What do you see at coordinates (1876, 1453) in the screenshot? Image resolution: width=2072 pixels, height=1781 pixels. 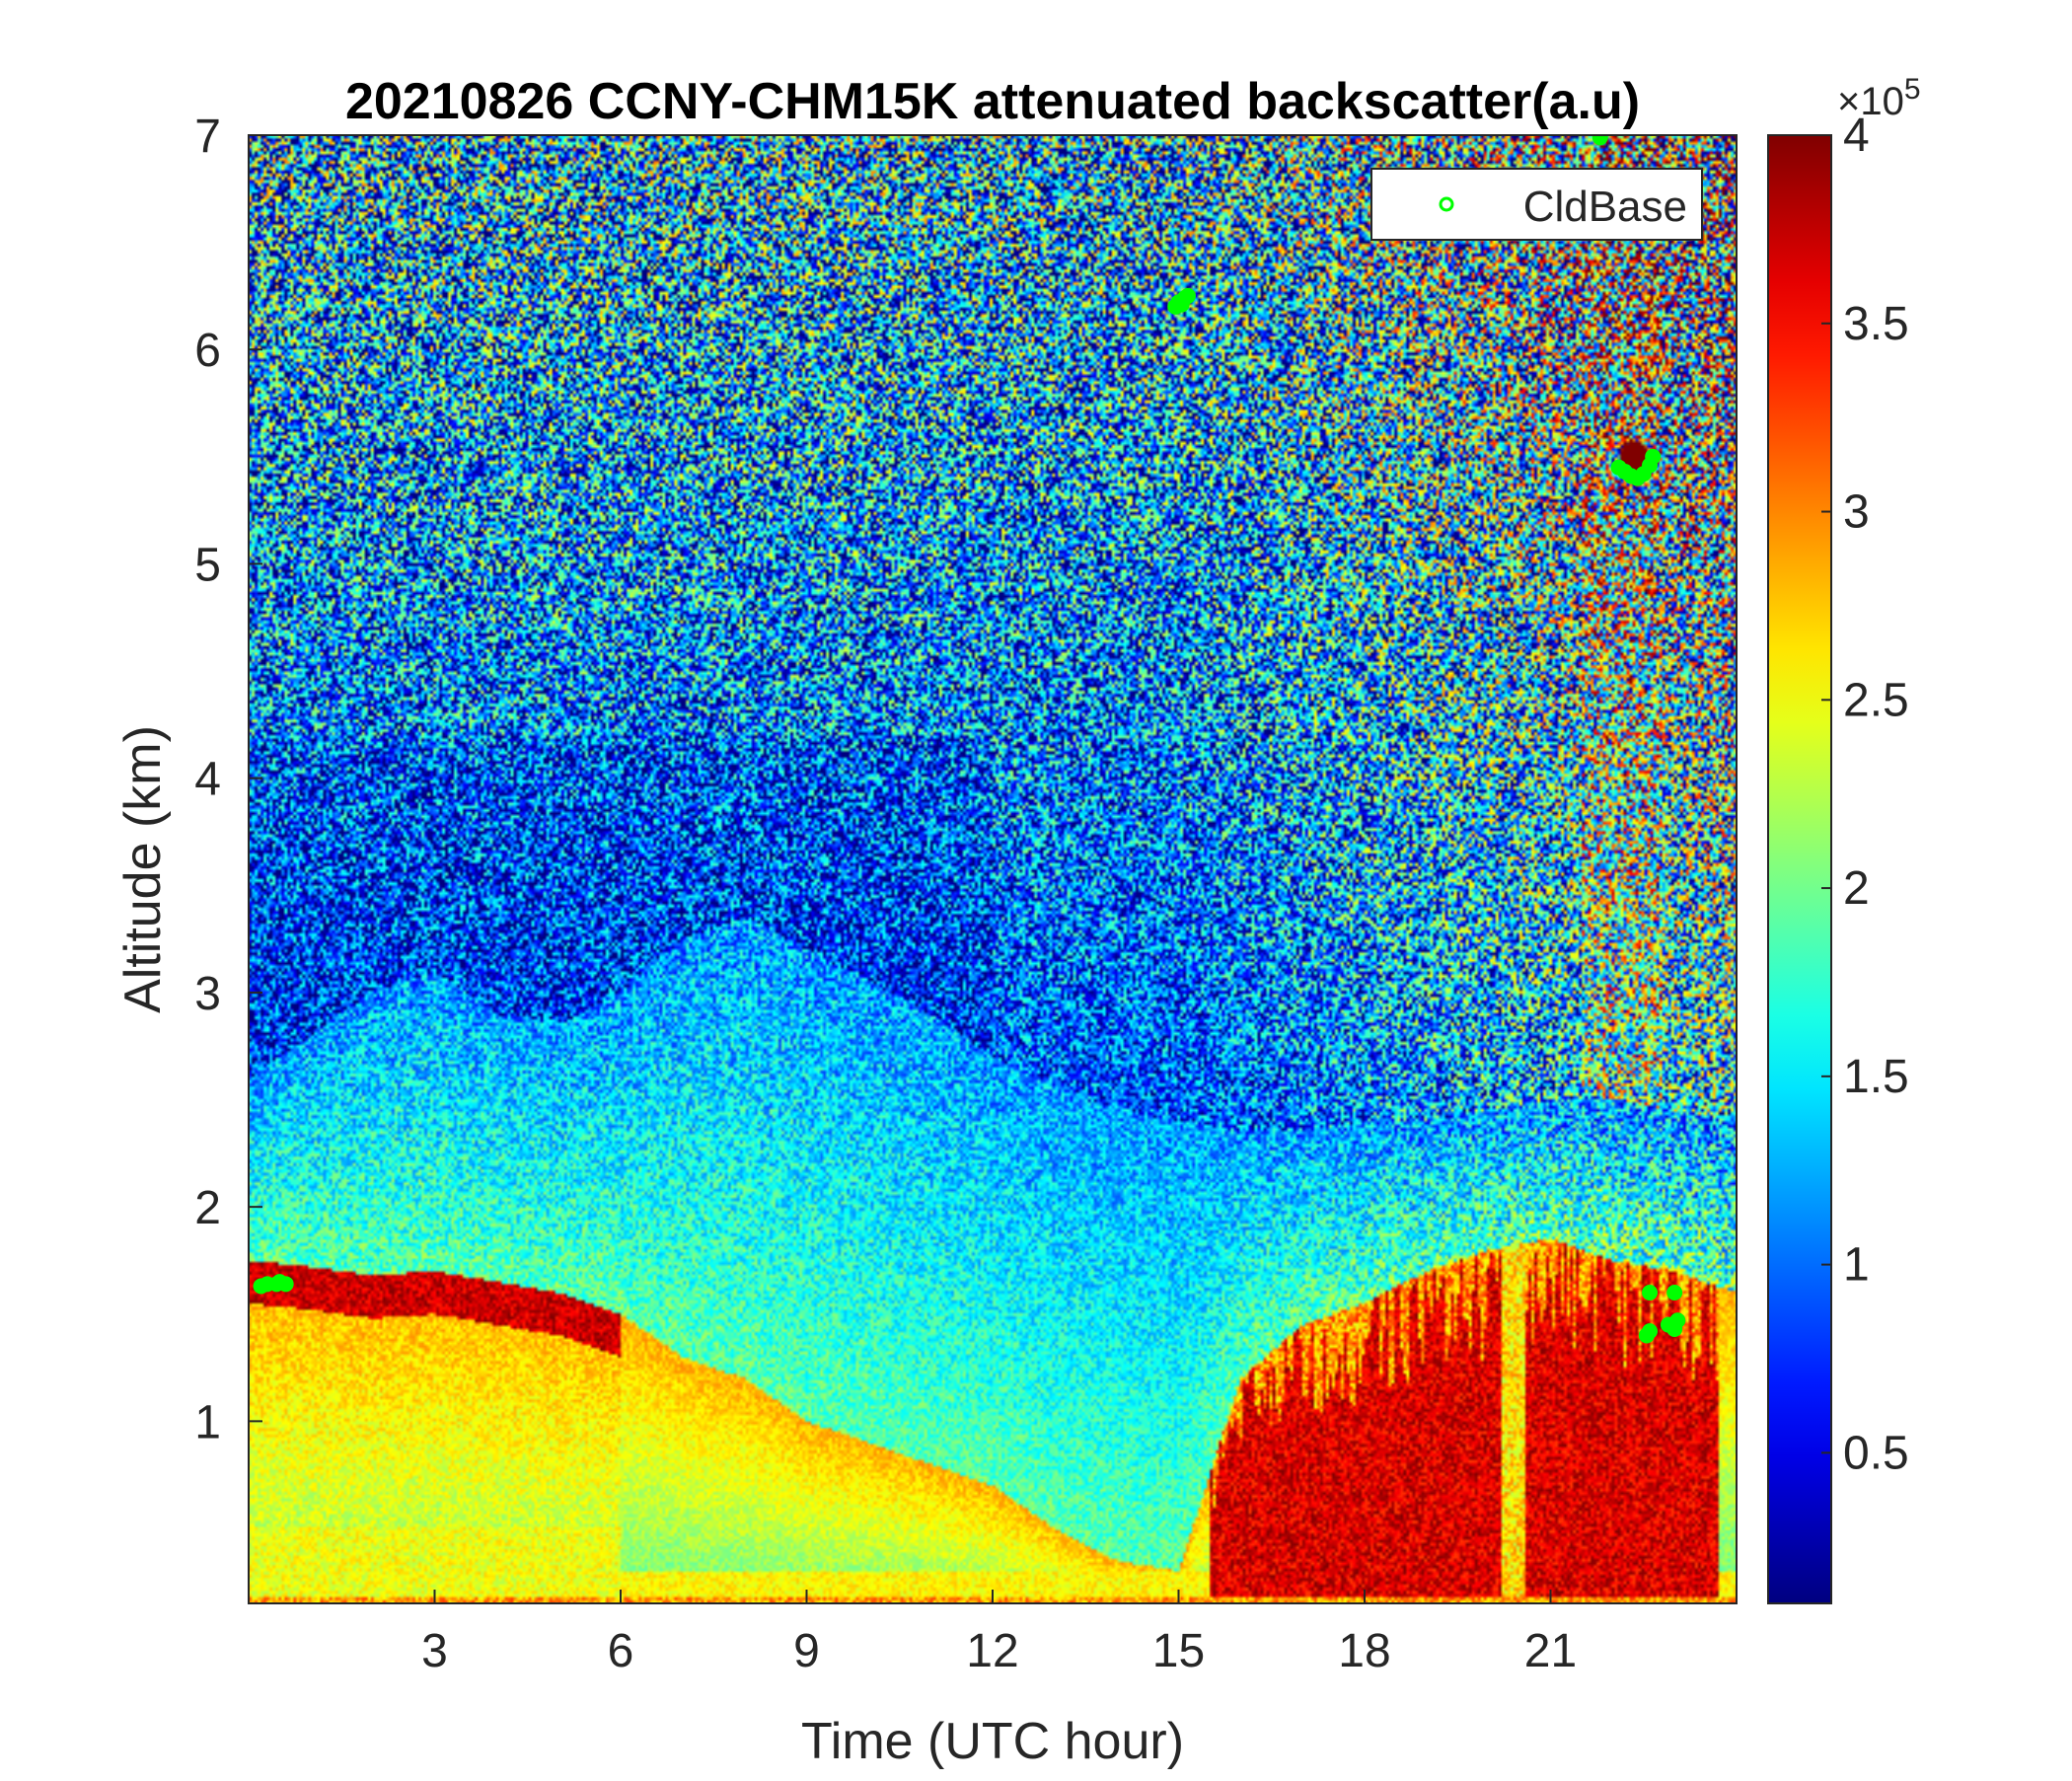 I see `colorbar-tick-label: 0.5` at bounding box center [1876, 1453].